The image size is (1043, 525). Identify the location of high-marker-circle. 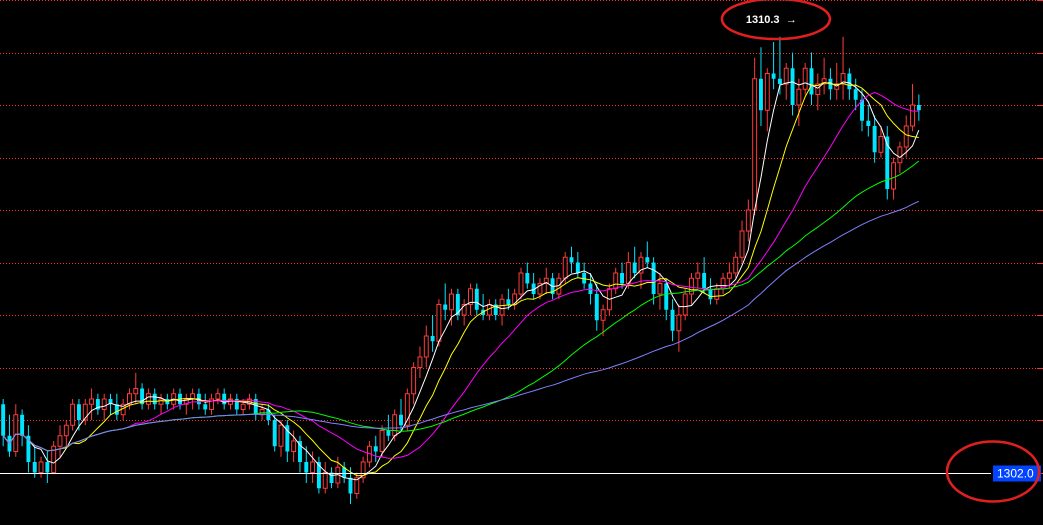
(776, 20).